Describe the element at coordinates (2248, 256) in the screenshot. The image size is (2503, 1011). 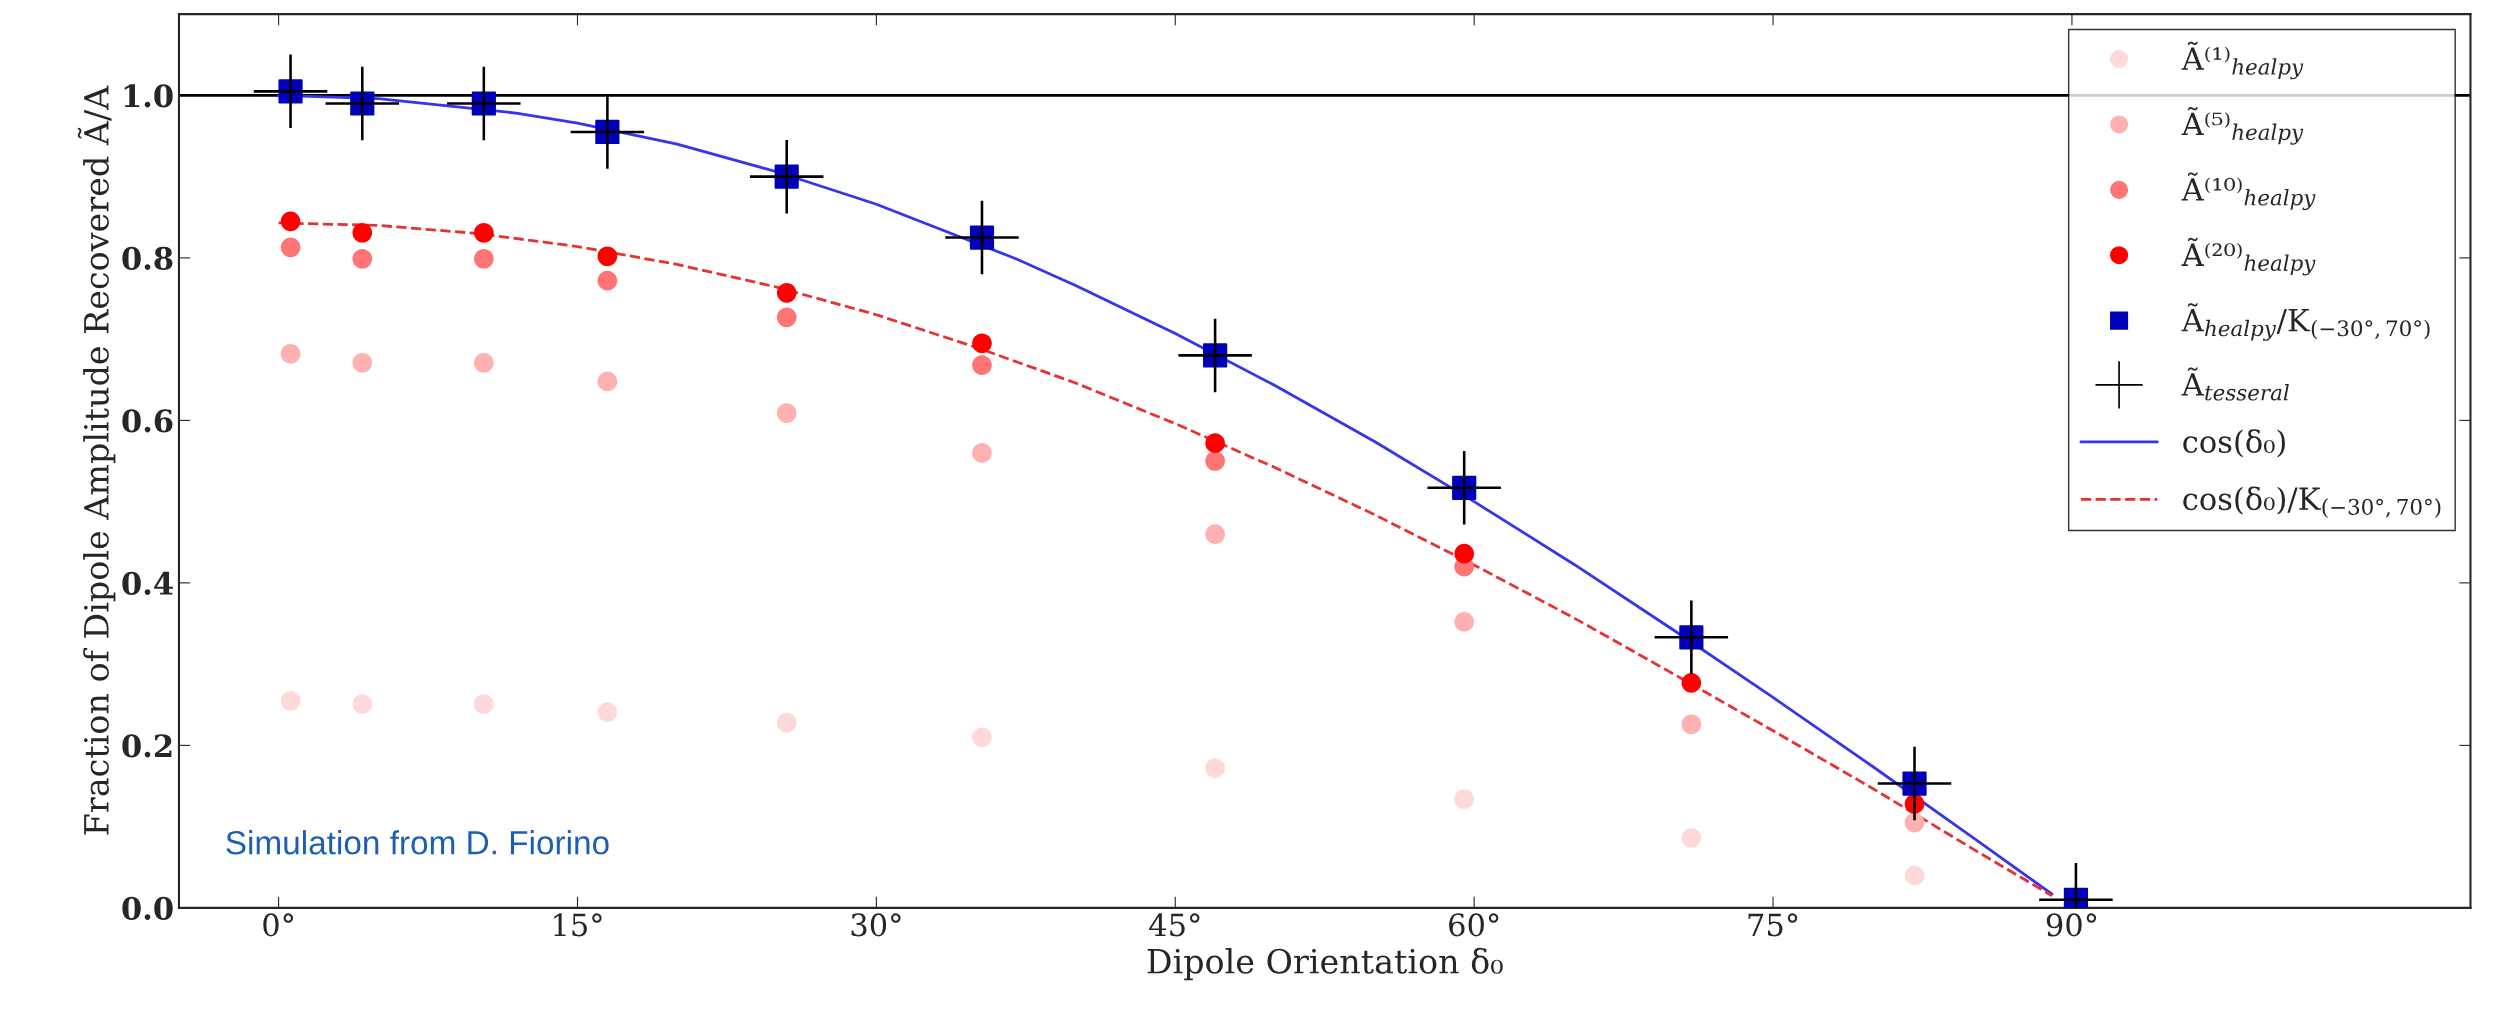
I see `legend-label: Ã⁽²⁰⁾$_{healpy}$` at that location.